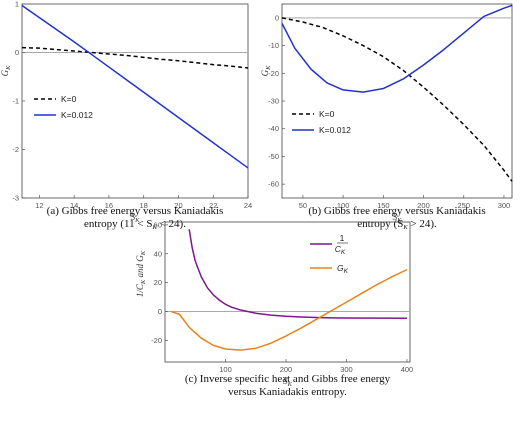 The image size is (520, 422). Describe the element at coordinates (140, 286) in the screenshot. I see `y-axis-symbol-1: C` at that location.